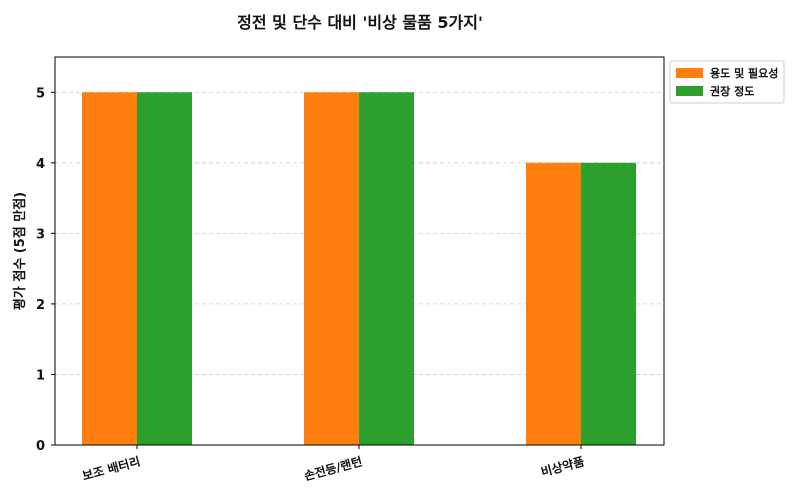 The image size is (800, 500). What do you see at coordinates (332, 468) in the screenshot?
I see `x-tick-label-1: 손전등/랜턴` at bounding box center [332, 468].